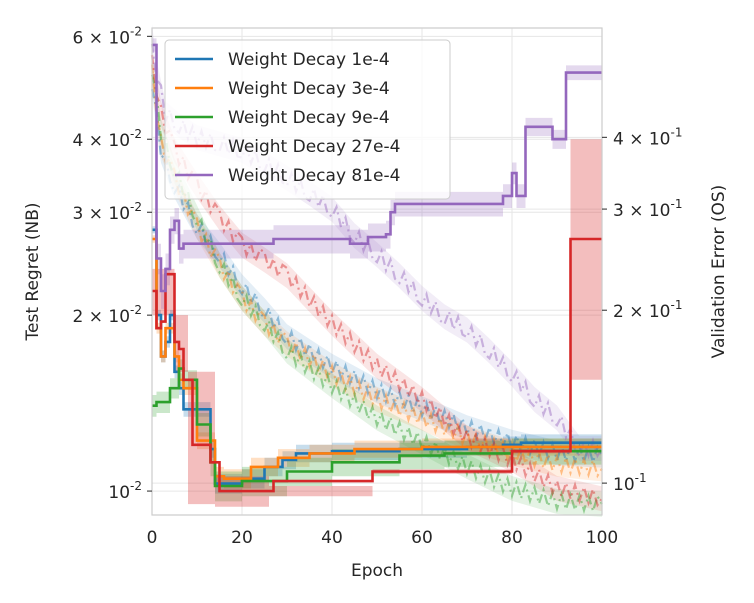  What do you see at coordinates (719, 272) in the screenshot?
I see `right-y-axis-label: Validation Error (OS)` at bounding box center [719, 272].